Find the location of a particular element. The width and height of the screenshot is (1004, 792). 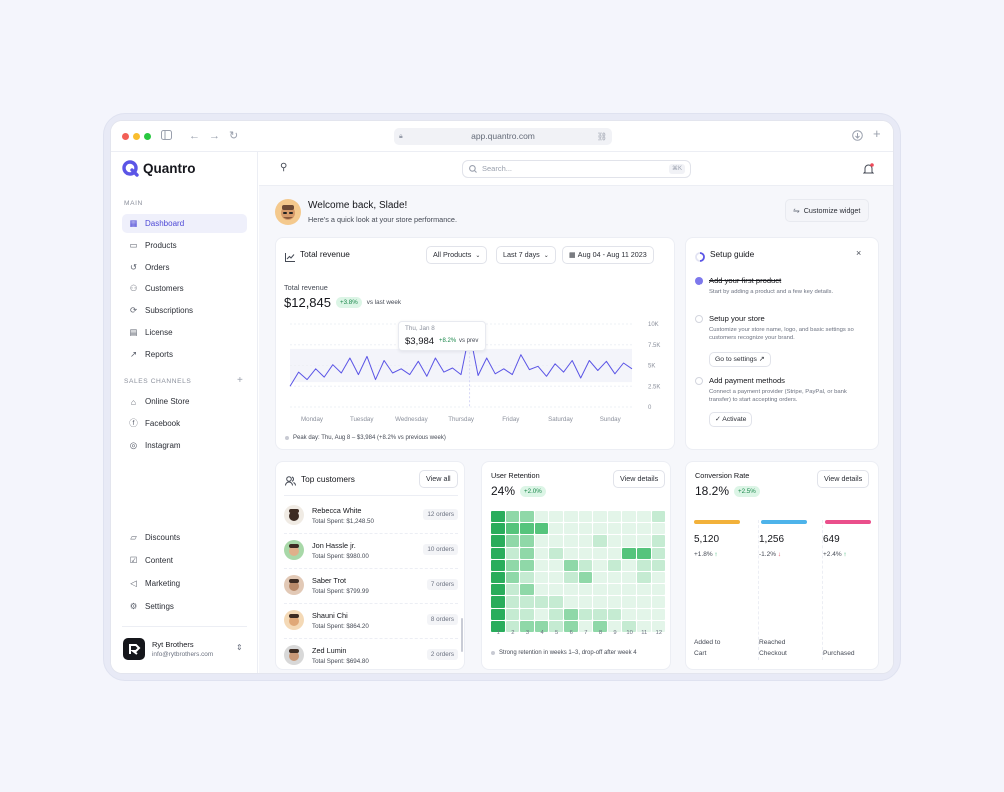

sidebar-item-instagram: ◎ Instagram is located at coordinates (184, 445).